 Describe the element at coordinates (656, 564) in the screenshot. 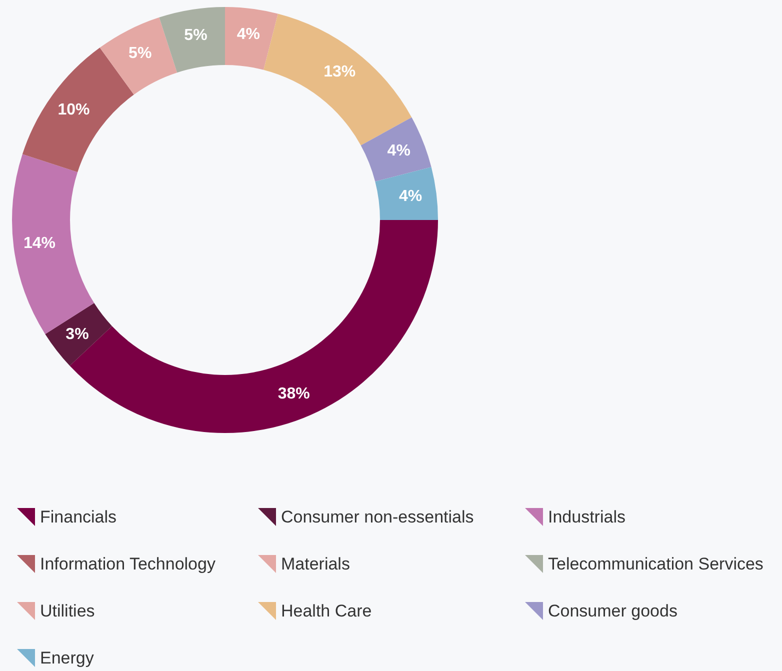

I see `legend-label: Telecommunication Services` at that location.